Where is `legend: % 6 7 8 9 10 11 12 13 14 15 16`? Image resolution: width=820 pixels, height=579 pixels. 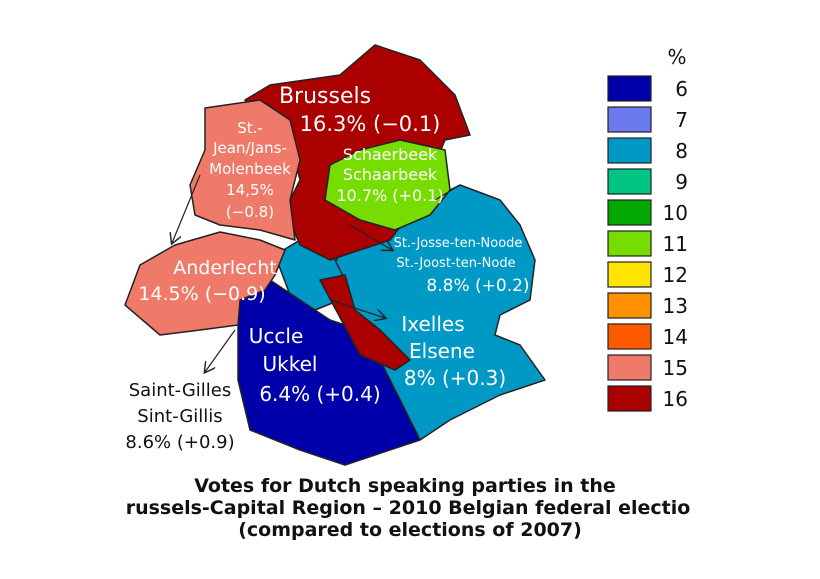
legend: % 6 7 8 9 10 11 12 13 14 15 16 is located at coordinates (647, 228).